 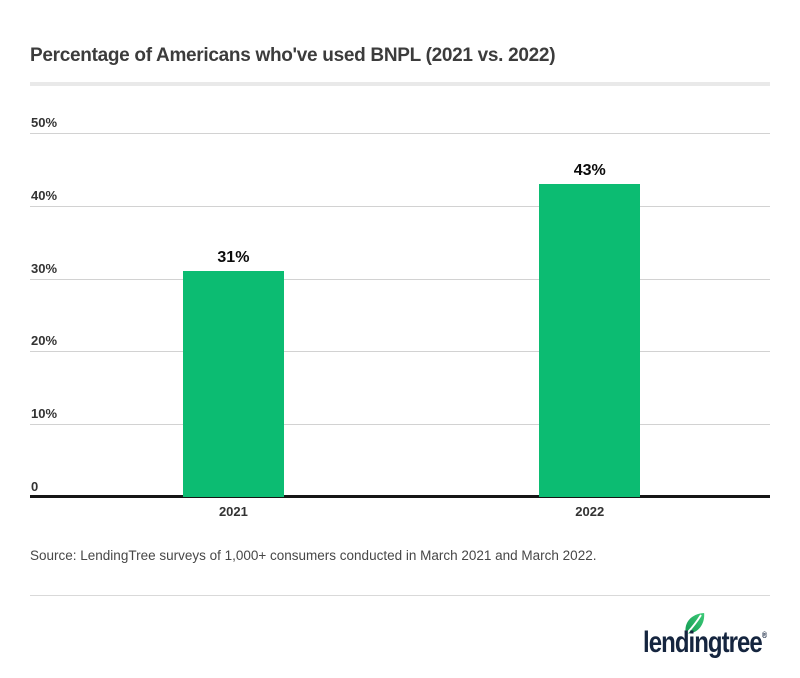 I want to click on bar-value-label-2021: 31%, so click(x=233, y=258).